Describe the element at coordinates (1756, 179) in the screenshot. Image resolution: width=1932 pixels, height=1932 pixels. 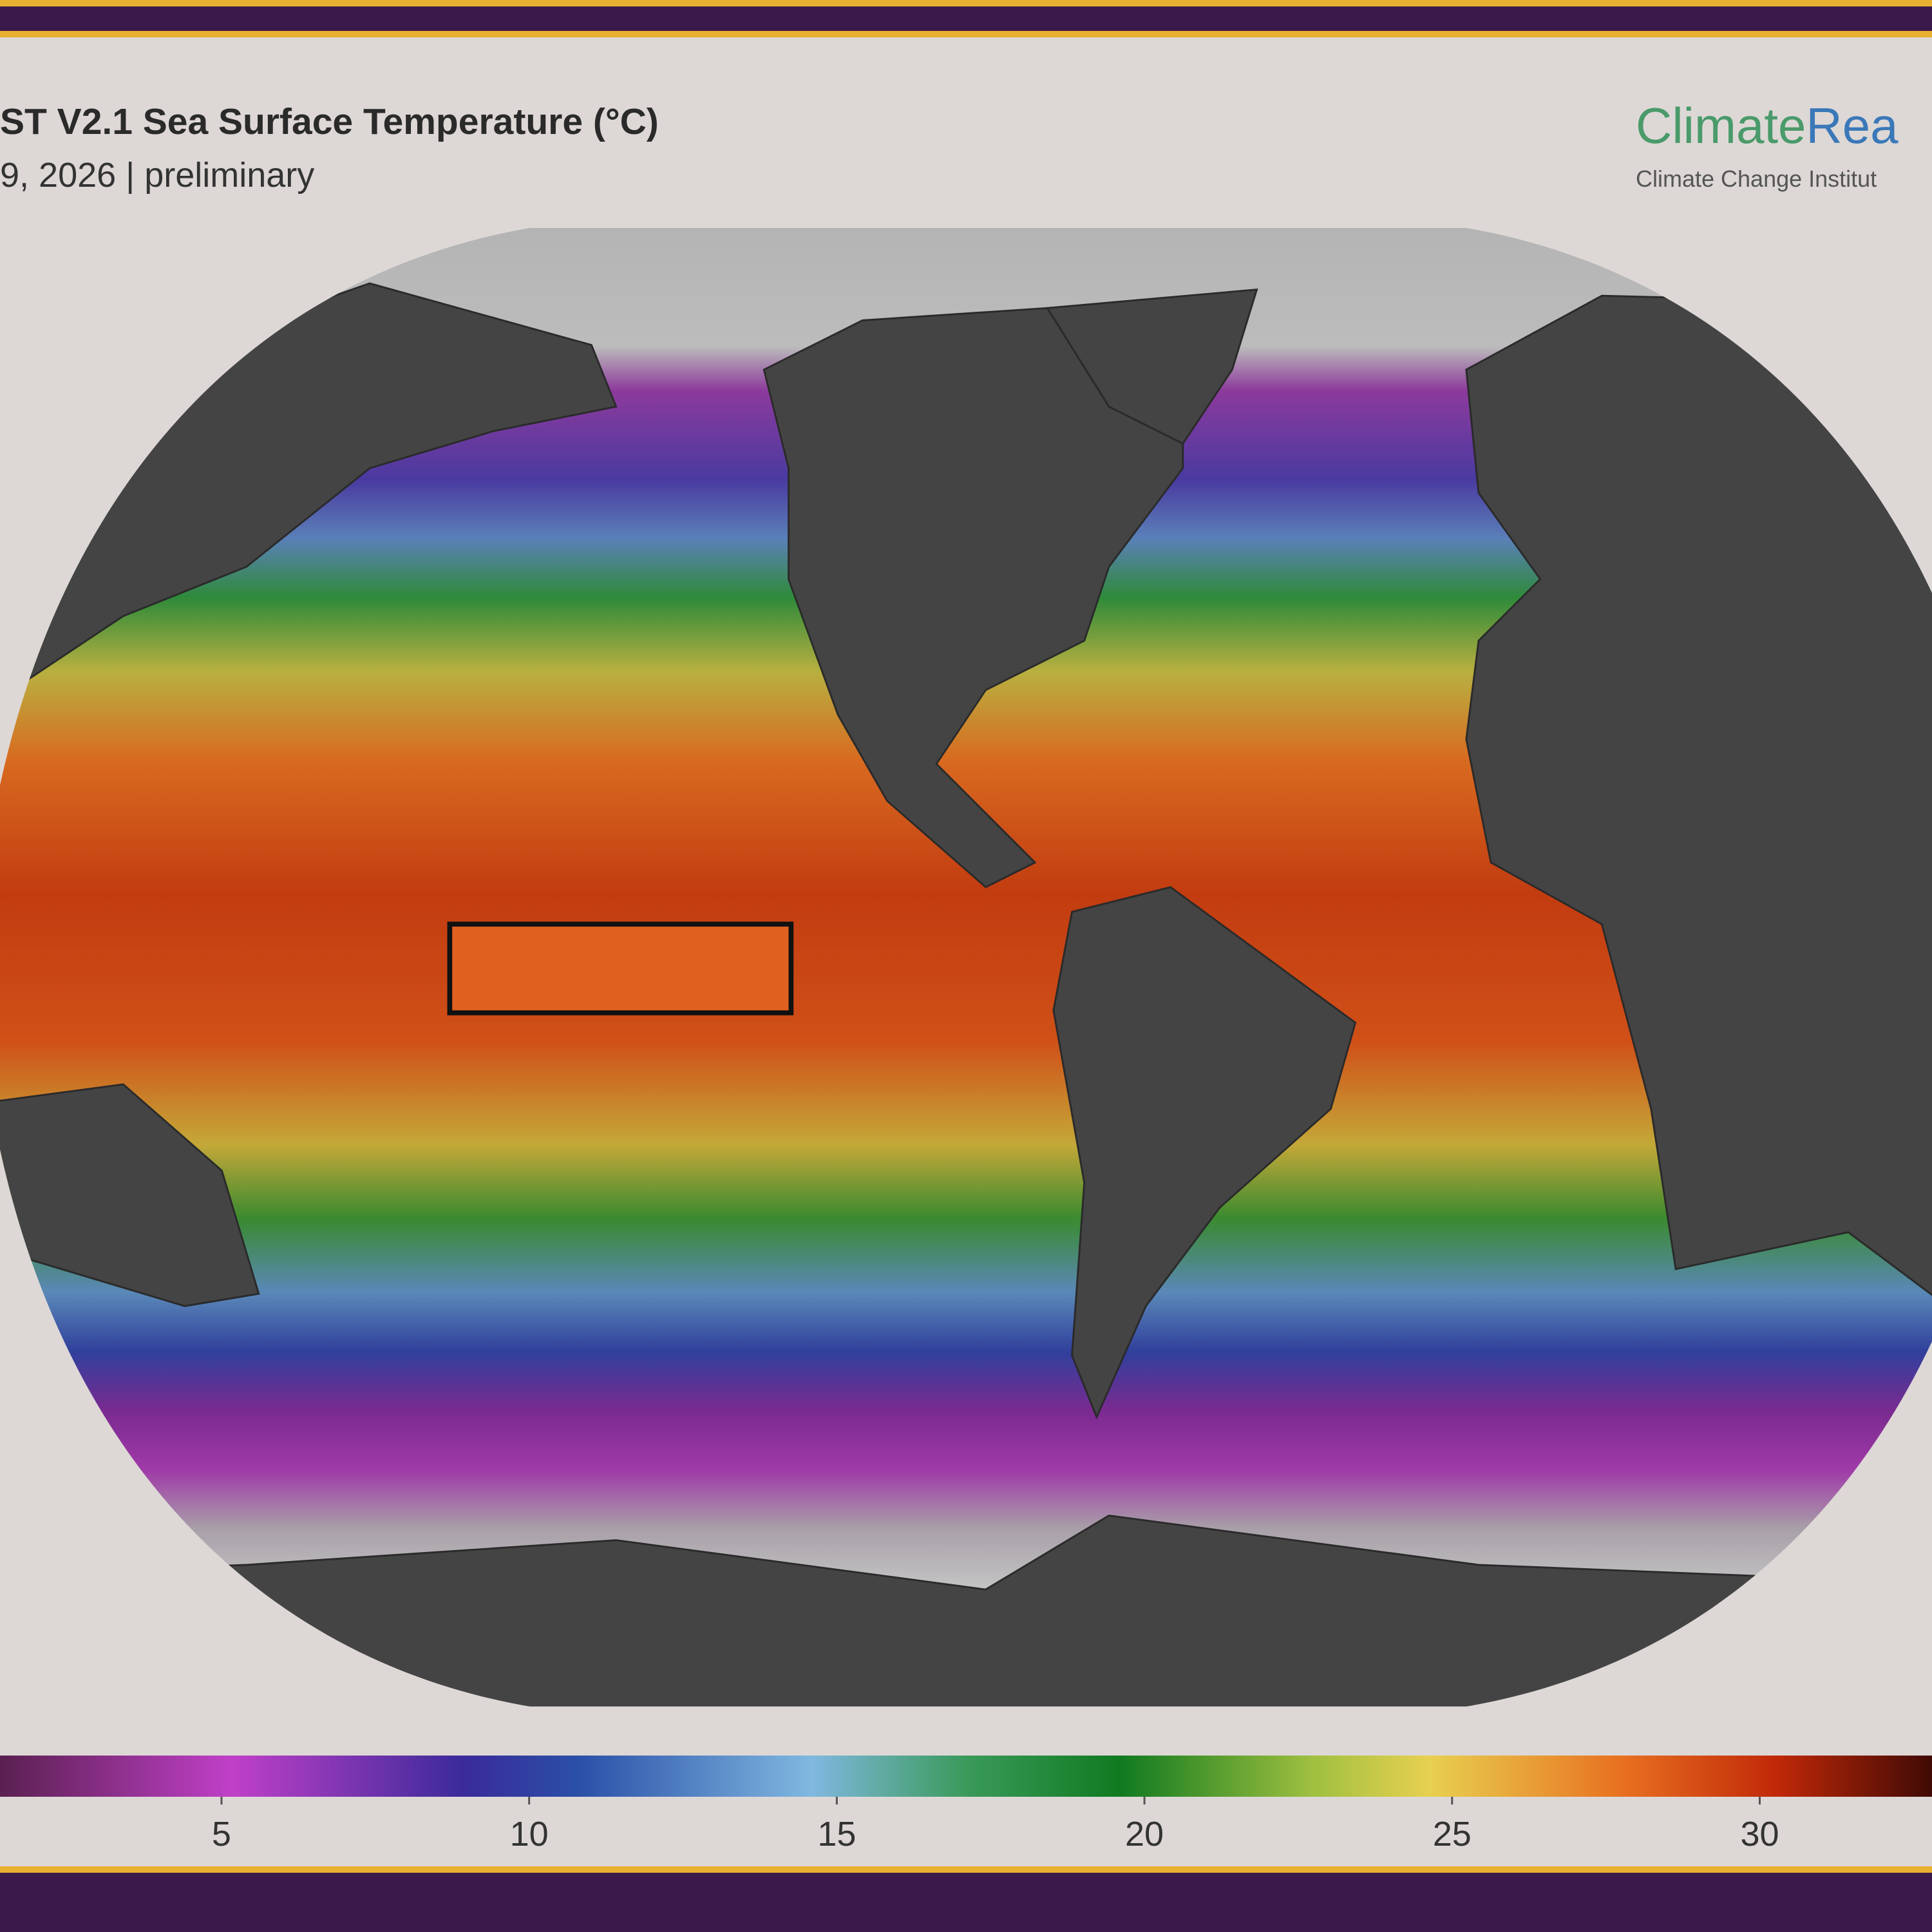
I see `logo-tagline: Climate Change Institut` at that location.